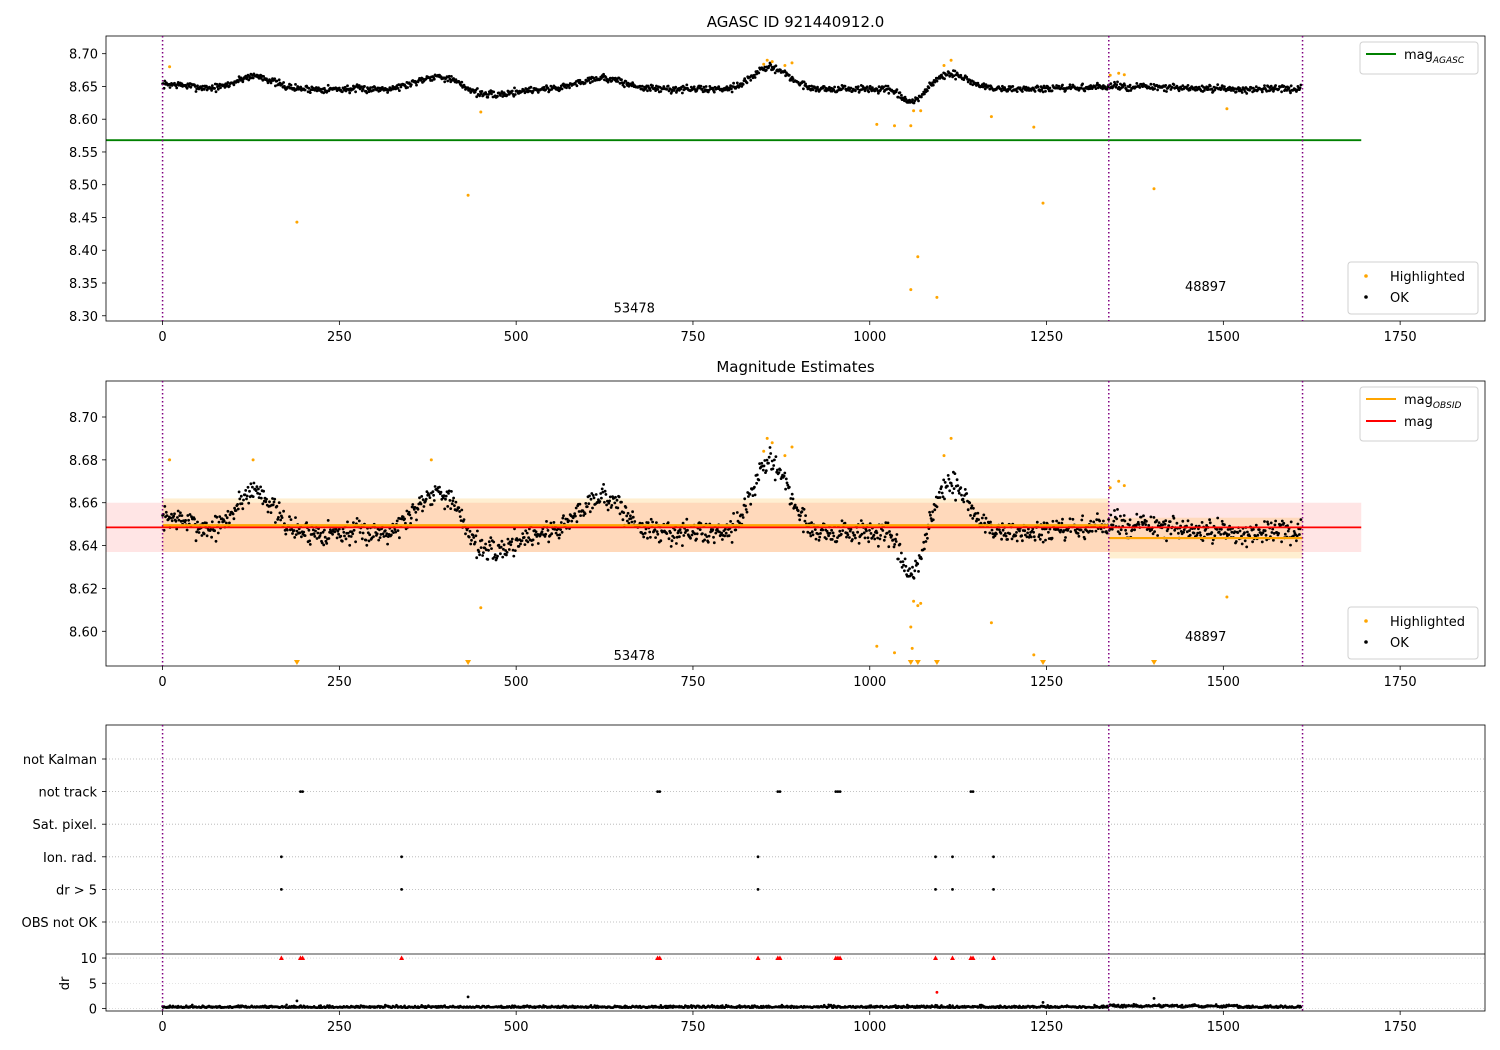  What do you see at coordinates (1418, 55) in the screenshot?
I see `legend-label-main: mag` at bounding box center [1418, 55].